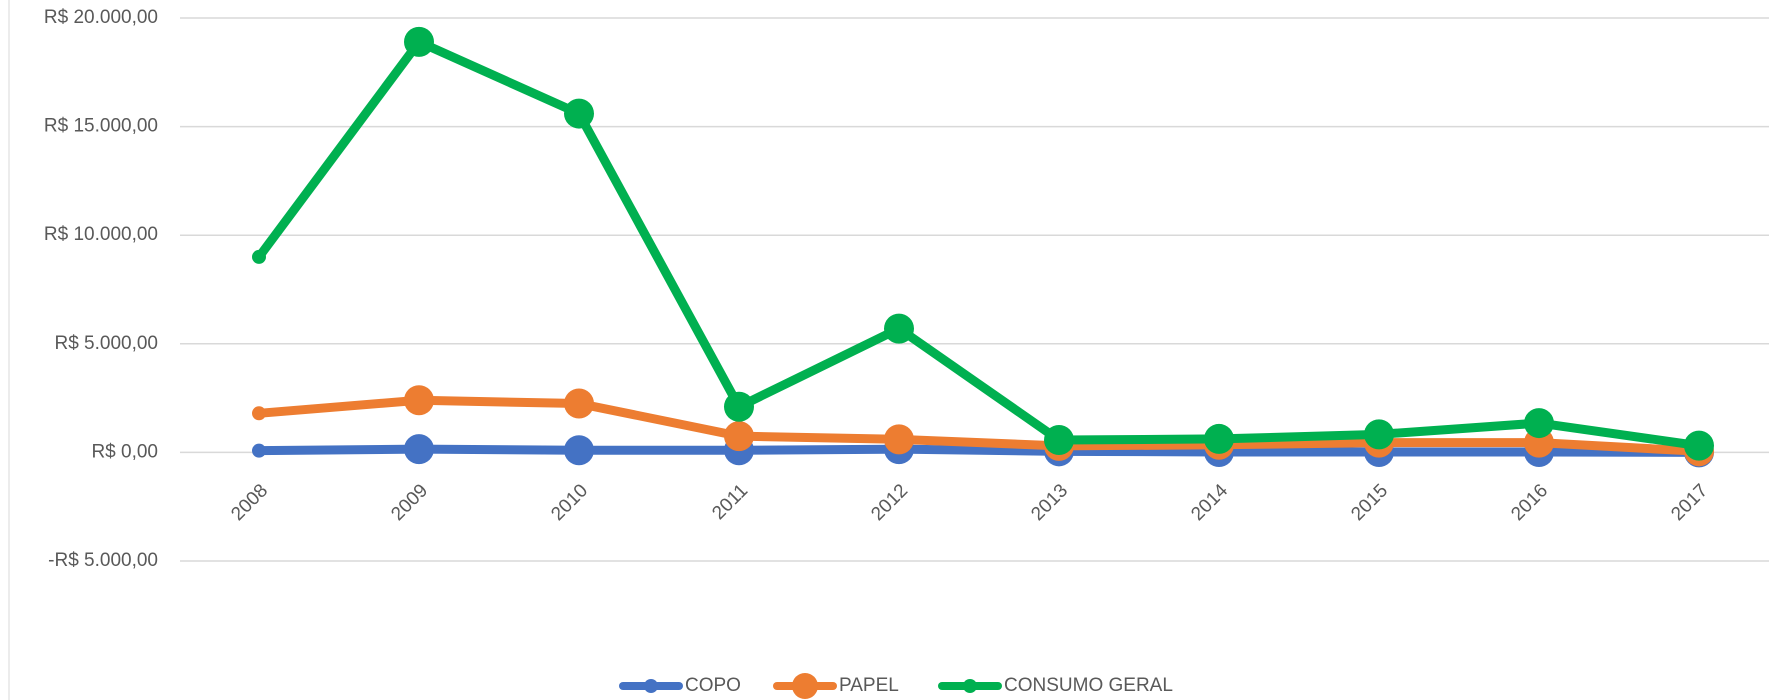 This screenshot has height=700, width=1769. Describe the element at coordinates (103, 560) in the screenshot. I see `y-tick-label: -R$ 5.000,00` at that location.